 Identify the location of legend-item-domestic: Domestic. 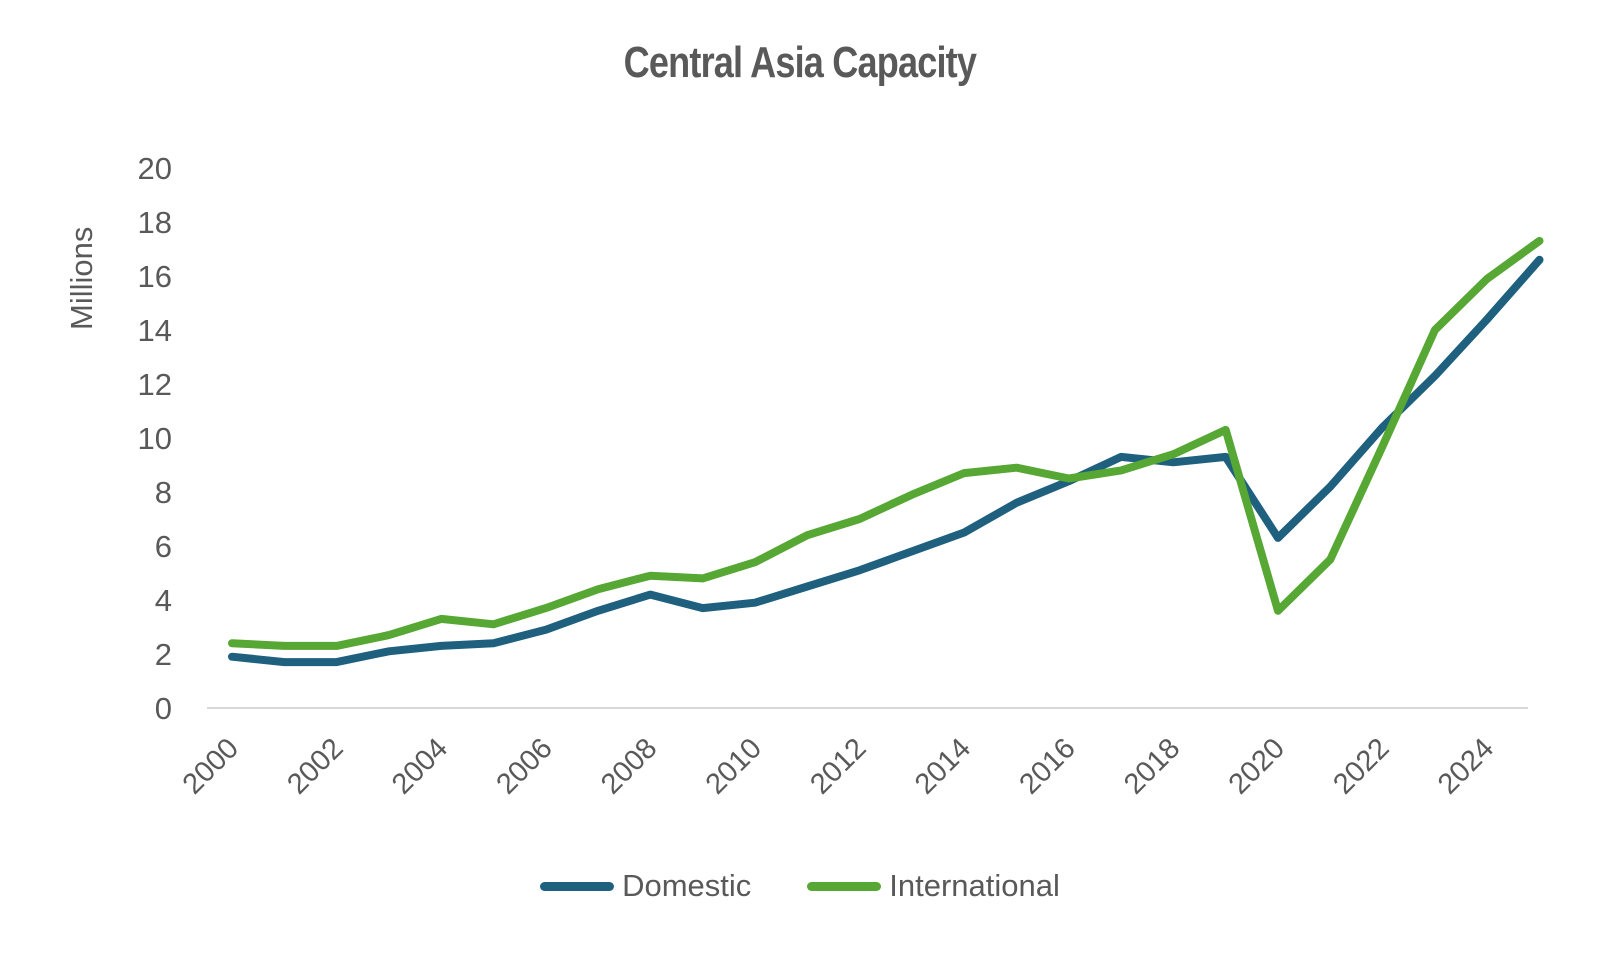
(645, 886).